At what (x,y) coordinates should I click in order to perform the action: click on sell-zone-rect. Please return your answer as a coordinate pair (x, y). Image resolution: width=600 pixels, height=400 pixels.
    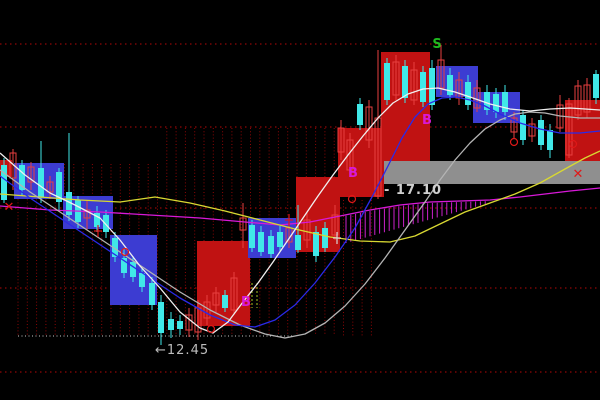
    Looking at the image, I should click on (223, 283).